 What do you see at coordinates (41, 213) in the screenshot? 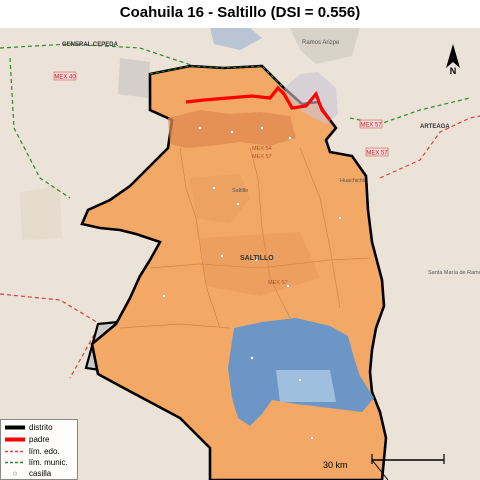
I see `terrain-patch` at bounding box center [41, 213].